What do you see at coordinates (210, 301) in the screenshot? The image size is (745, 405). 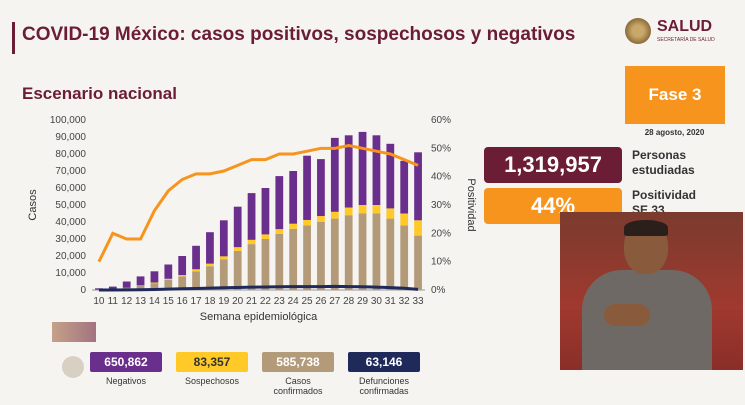 I see `x-tick-label: 18` at bounding box center [210, 301].